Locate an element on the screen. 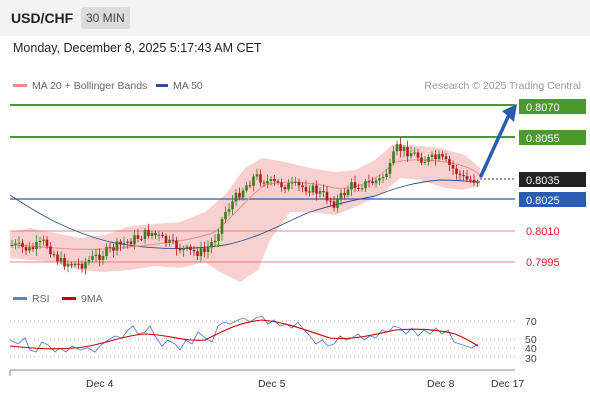 This screenshot has width=590, height=400. legend-ma20-label: MA 20 + Bollinger Bands is located at coordinates (90, 86).